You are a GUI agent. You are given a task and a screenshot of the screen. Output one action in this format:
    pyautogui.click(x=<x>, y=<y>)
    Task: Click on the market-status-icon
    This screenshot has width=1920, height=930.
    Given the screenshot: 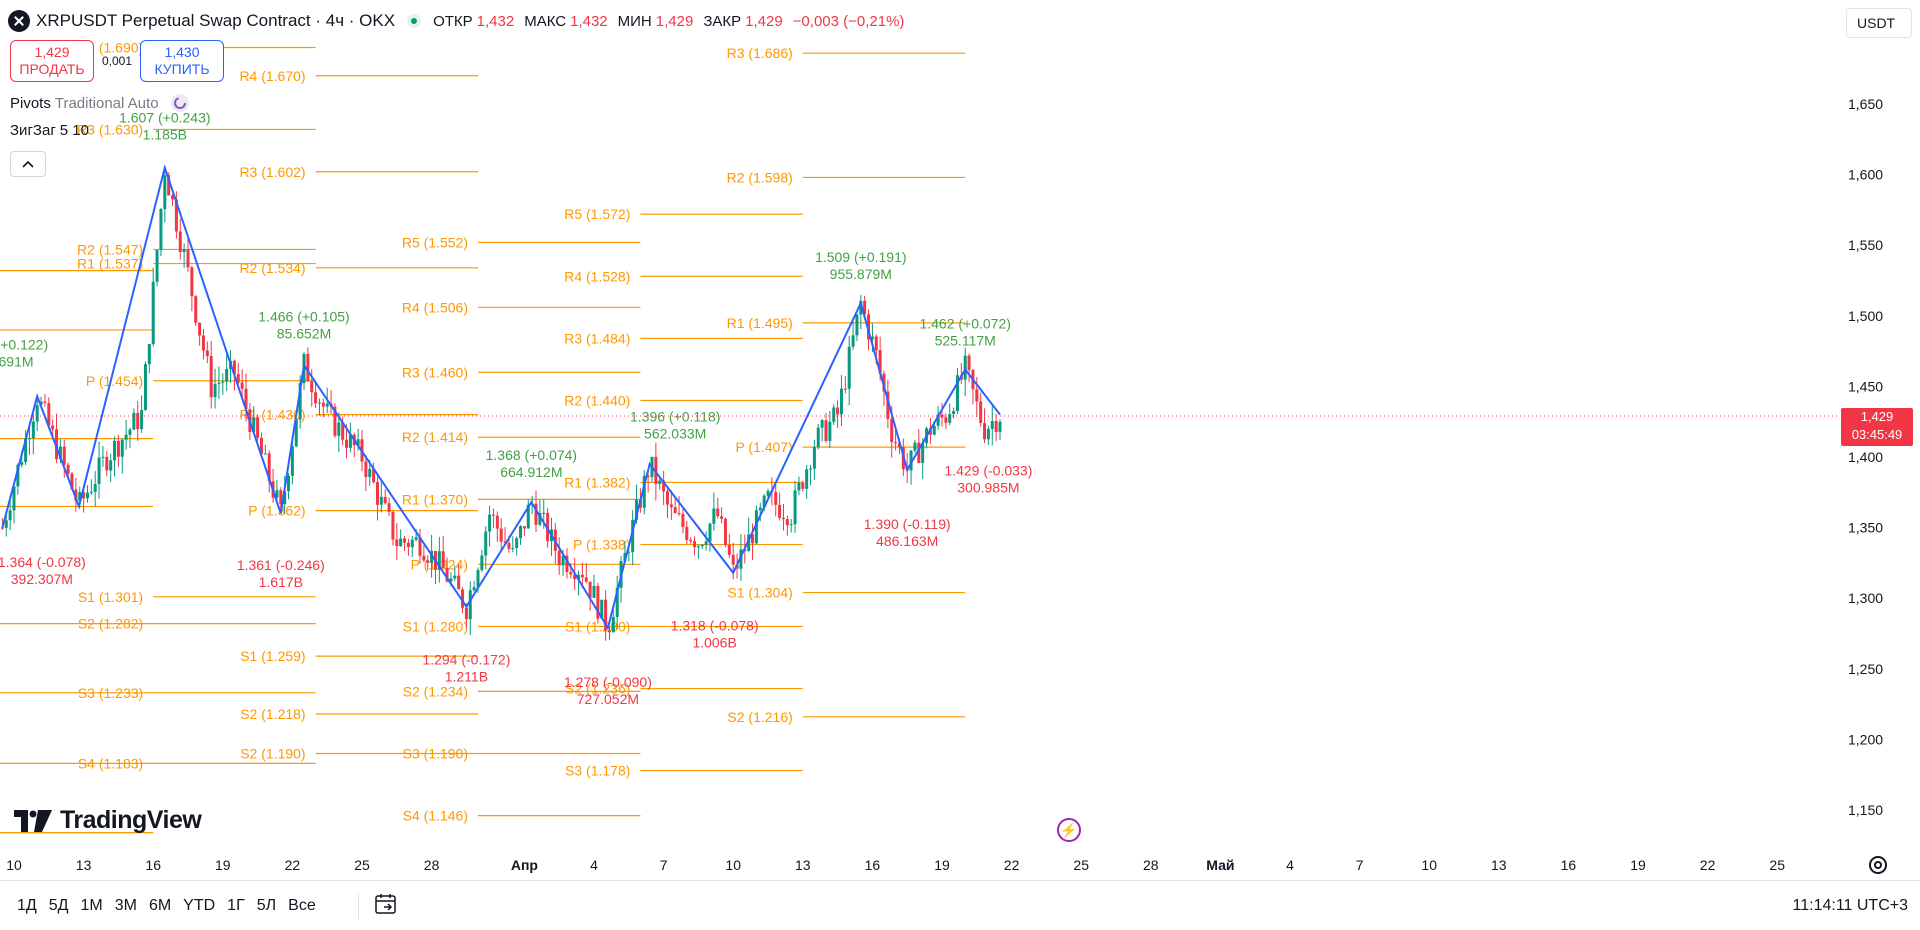 What is the action you would take?
    pyautogui.click(x=414, y=21)
    